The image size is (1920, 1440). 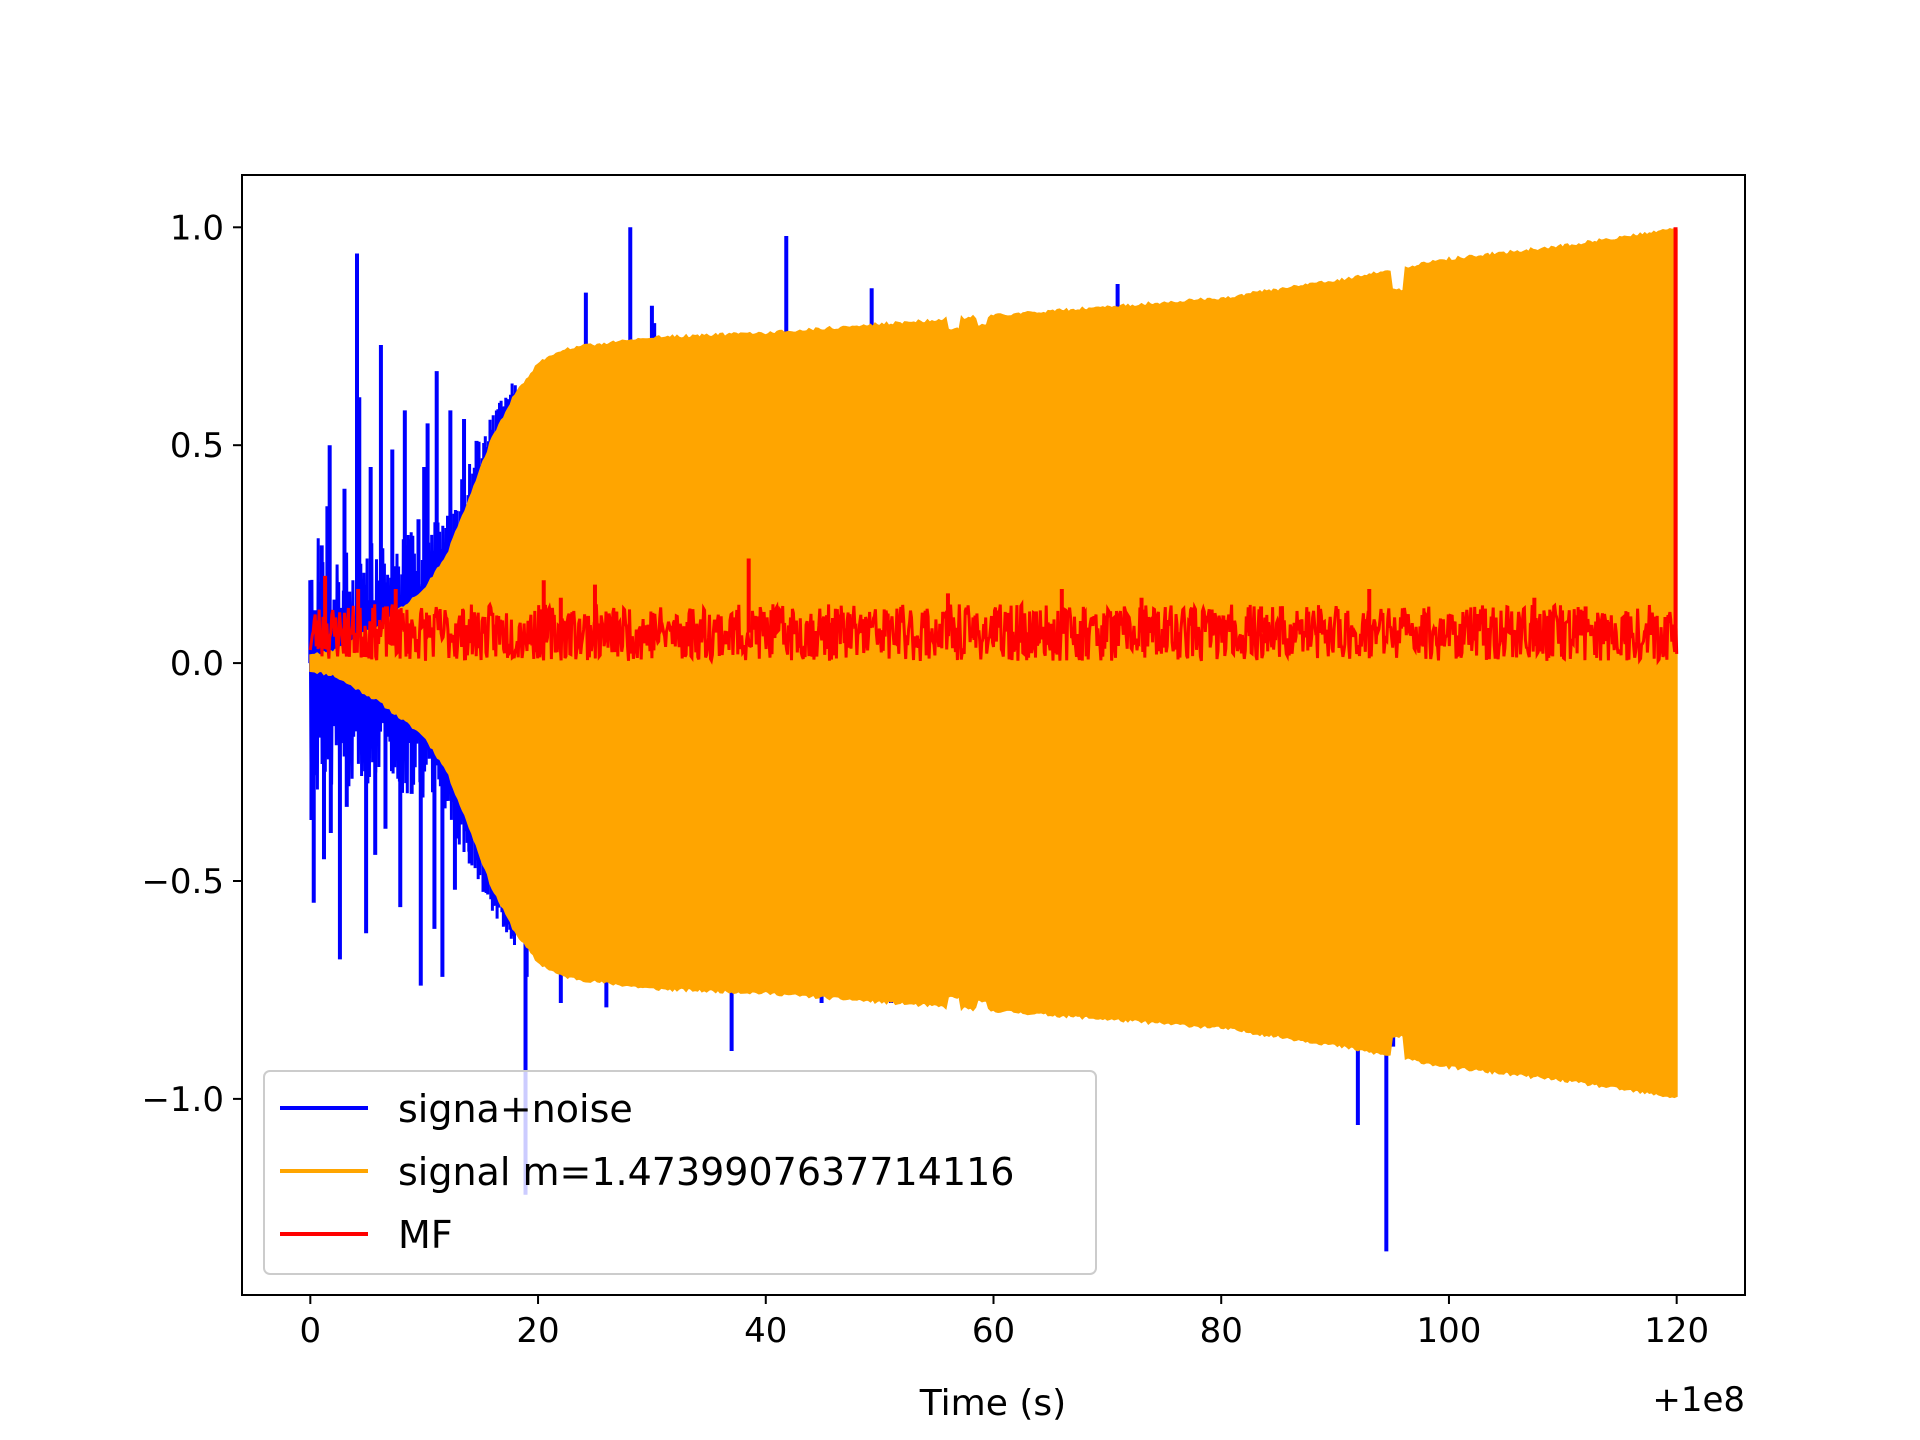 What do you see at coordinates (197, 446) in the screenshot?
I see `y-tick-label: 0.5` at bounding box center [197, 446].